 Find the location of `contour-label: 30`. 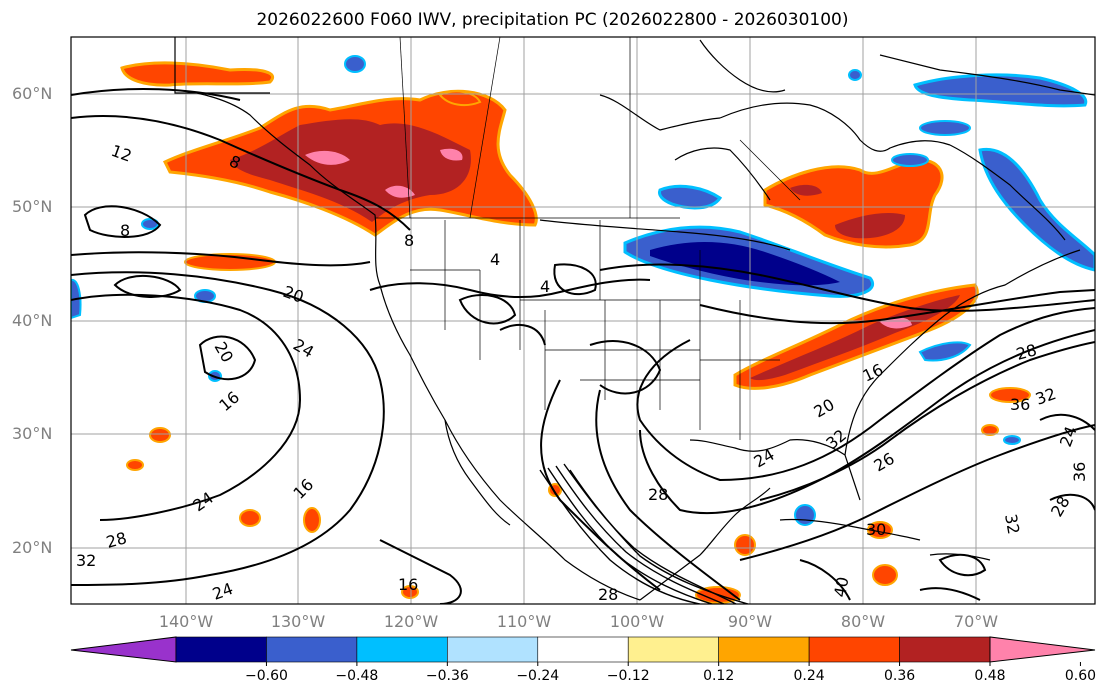

contour-label: 30 is located at coordinates (876, 529).